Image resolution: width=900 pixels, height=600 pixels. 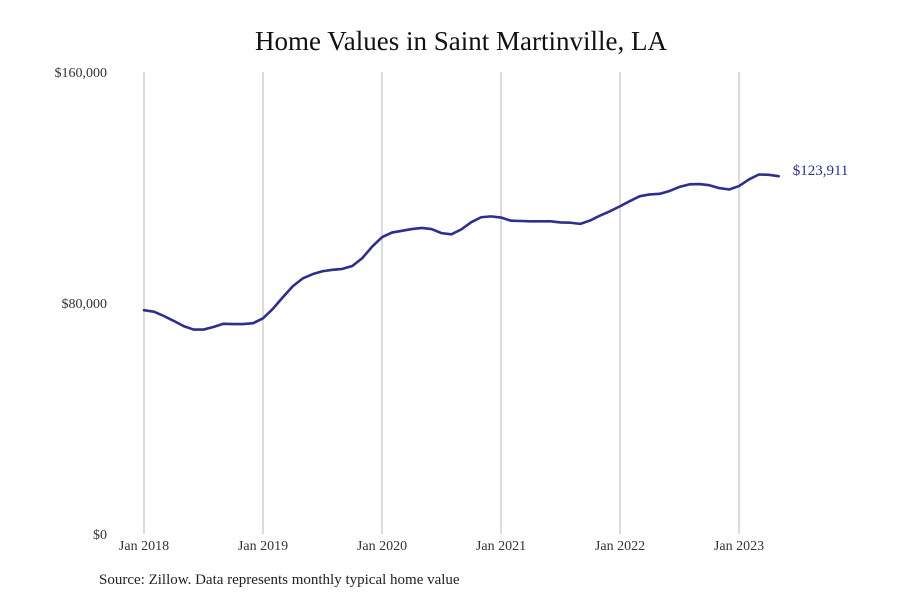 What do you see at coordinates (81, 73) in the screenshot?
I see `y-tick-label: $160,000` at bounding box center [81, 73].